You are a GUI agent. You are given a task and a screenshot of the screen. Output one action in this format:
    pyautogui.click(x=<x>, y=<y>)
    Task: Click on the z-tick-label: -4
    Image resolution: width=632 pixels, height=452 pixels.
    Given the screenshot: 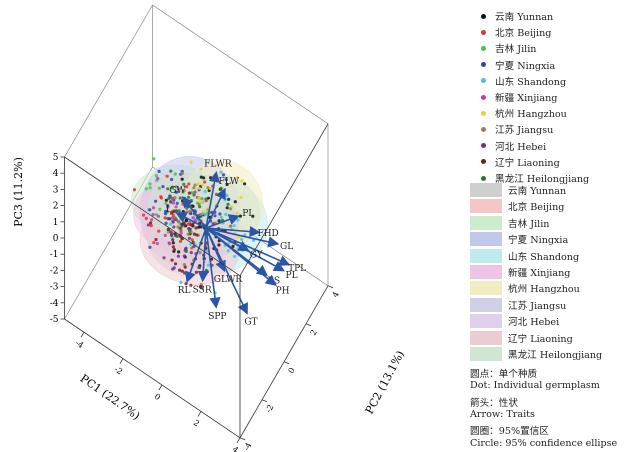 What is the action you would take?
    pyautogui.click(x=54, y=304)
    